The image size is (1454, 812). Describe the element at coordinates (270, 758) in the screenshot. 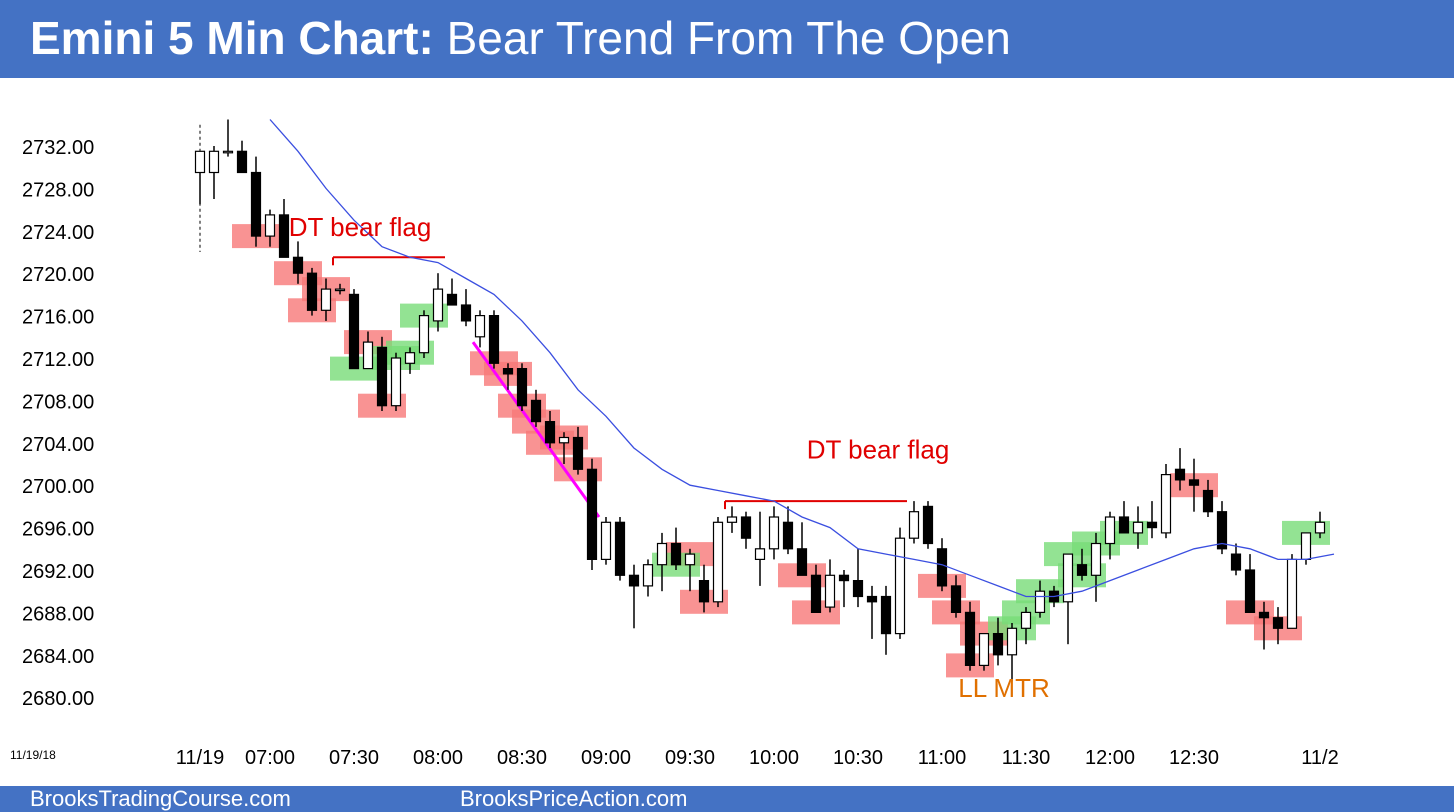

I see `x-tick-label: 07:00` at that location.